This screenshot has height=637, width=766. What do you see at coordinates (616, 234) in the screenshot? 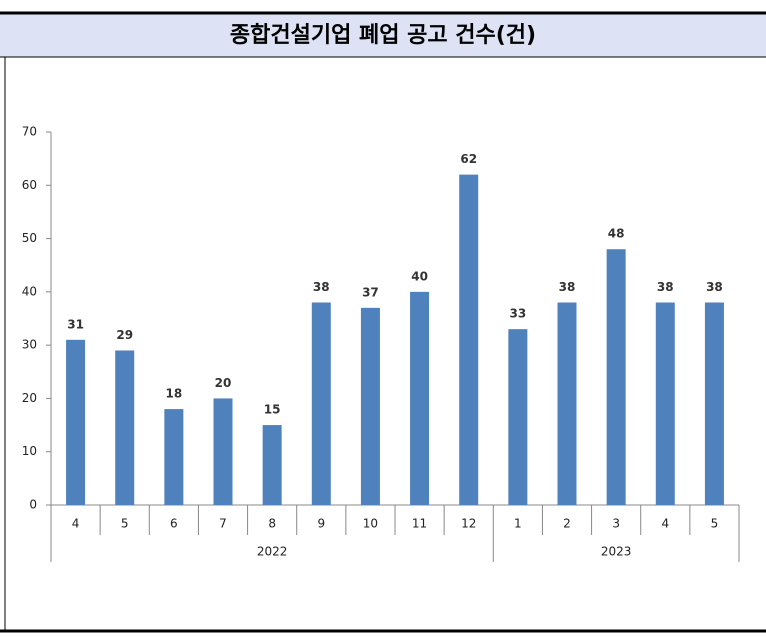
I see `value-label: 48` at bounding box center [616, 234].